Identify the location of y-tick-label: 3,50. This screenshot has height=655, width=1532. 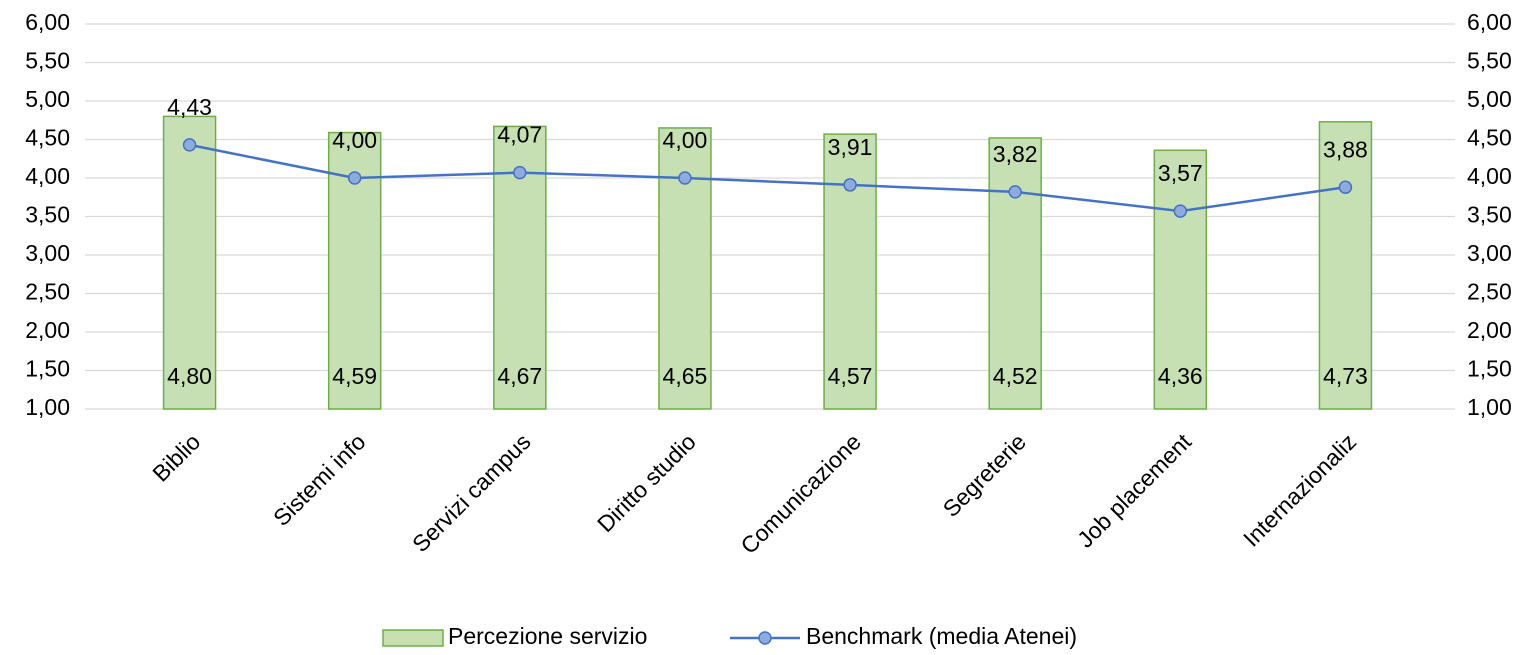
(47, 215).